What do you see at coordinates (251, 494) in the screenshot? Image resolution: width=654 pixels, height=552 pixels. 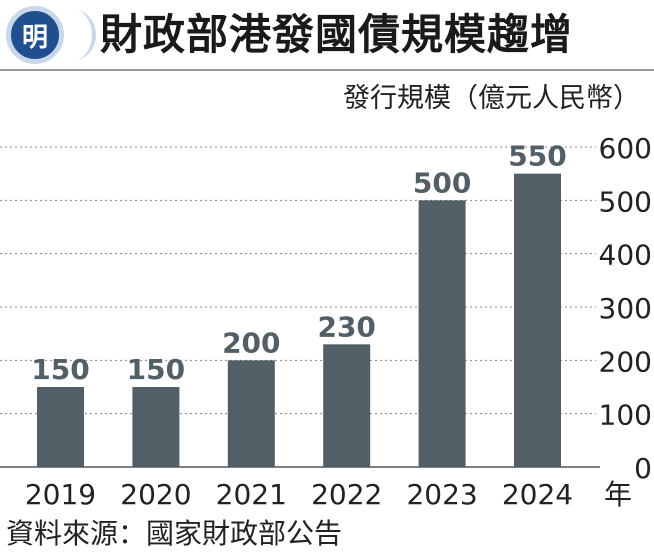 I see `x-tick-label: 2021` at bounding box center [251, 494].